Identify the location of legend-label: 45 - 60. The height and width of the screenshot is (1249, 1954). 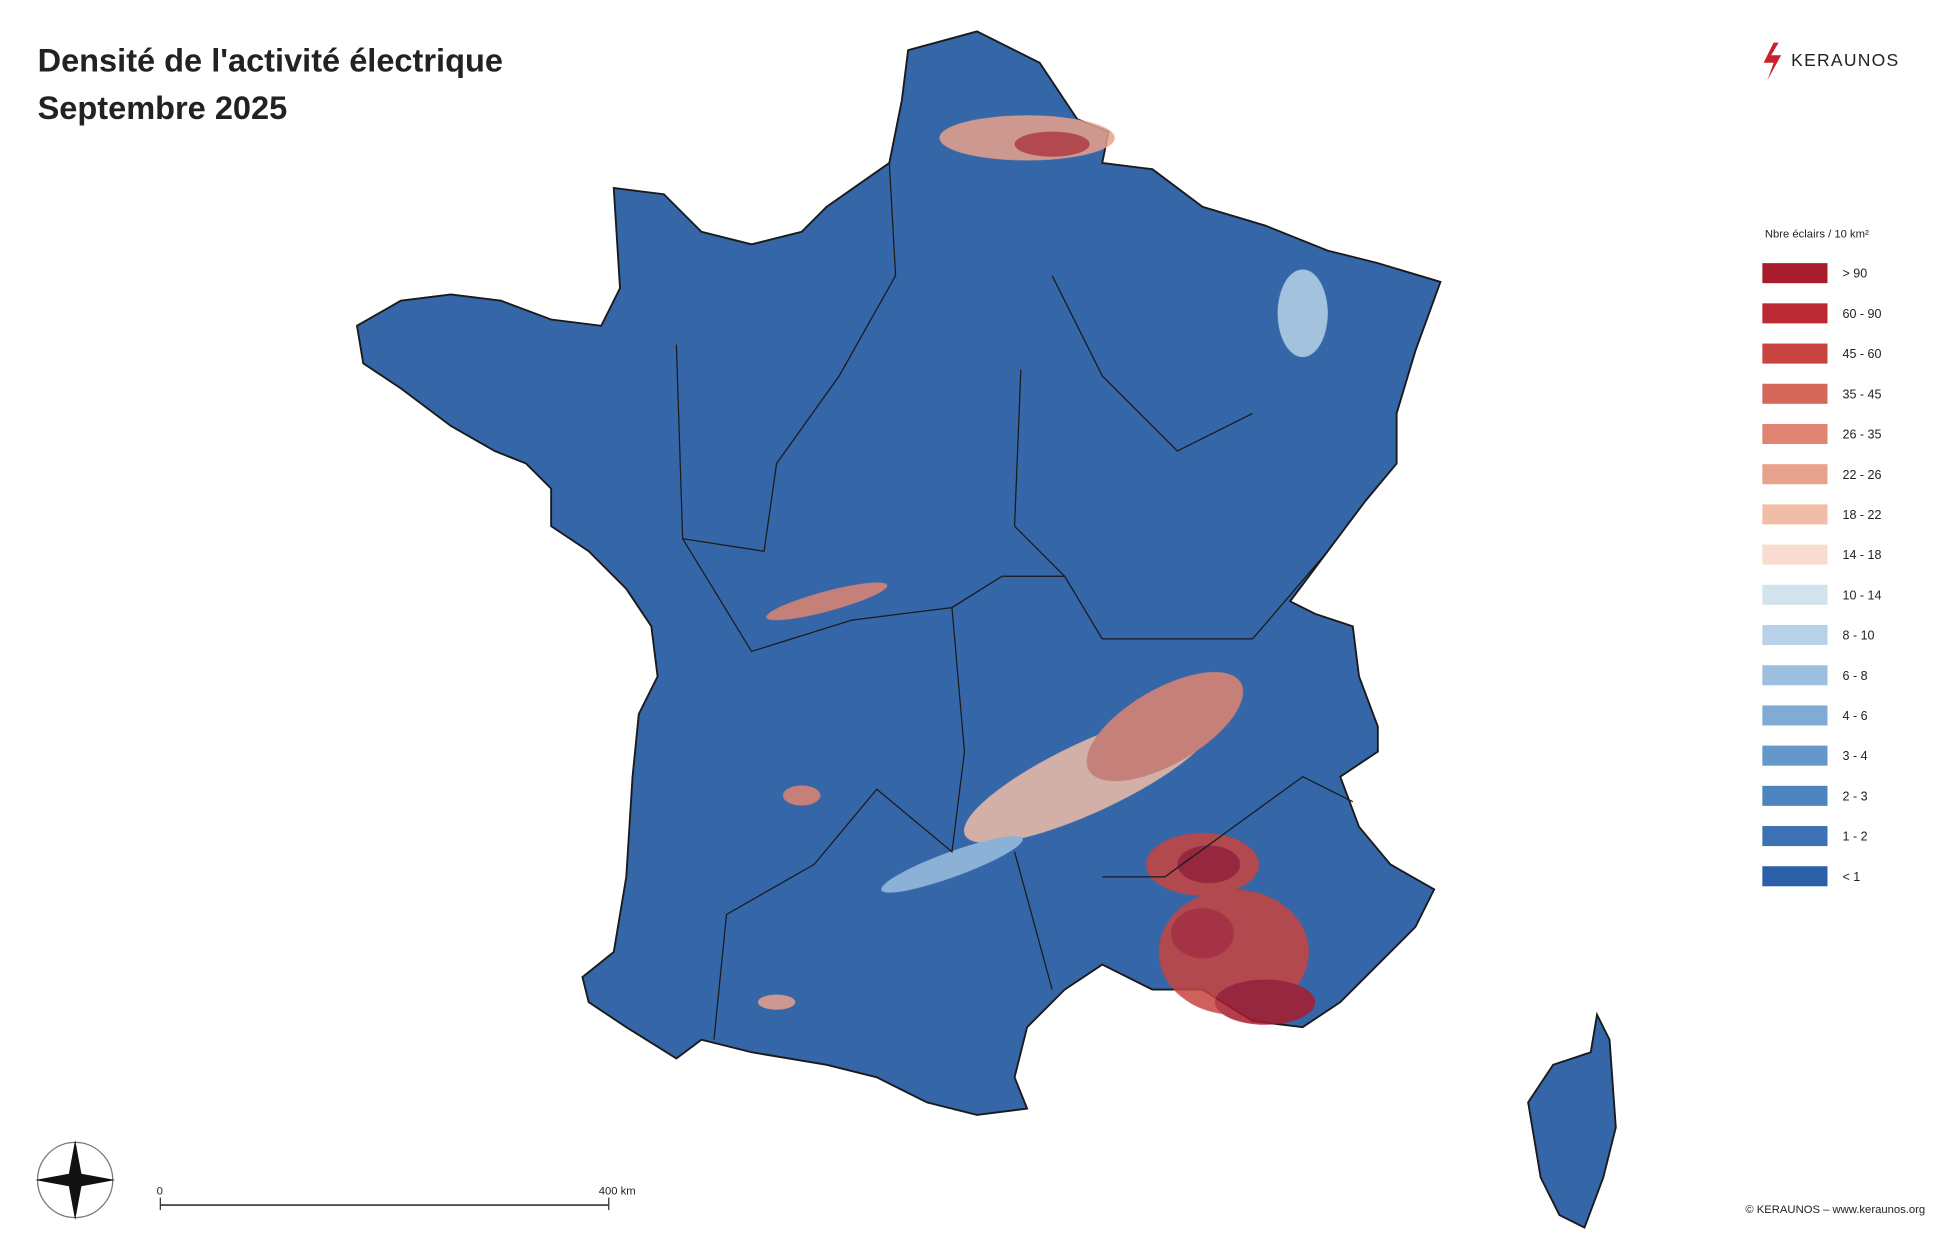
(1862, 354).